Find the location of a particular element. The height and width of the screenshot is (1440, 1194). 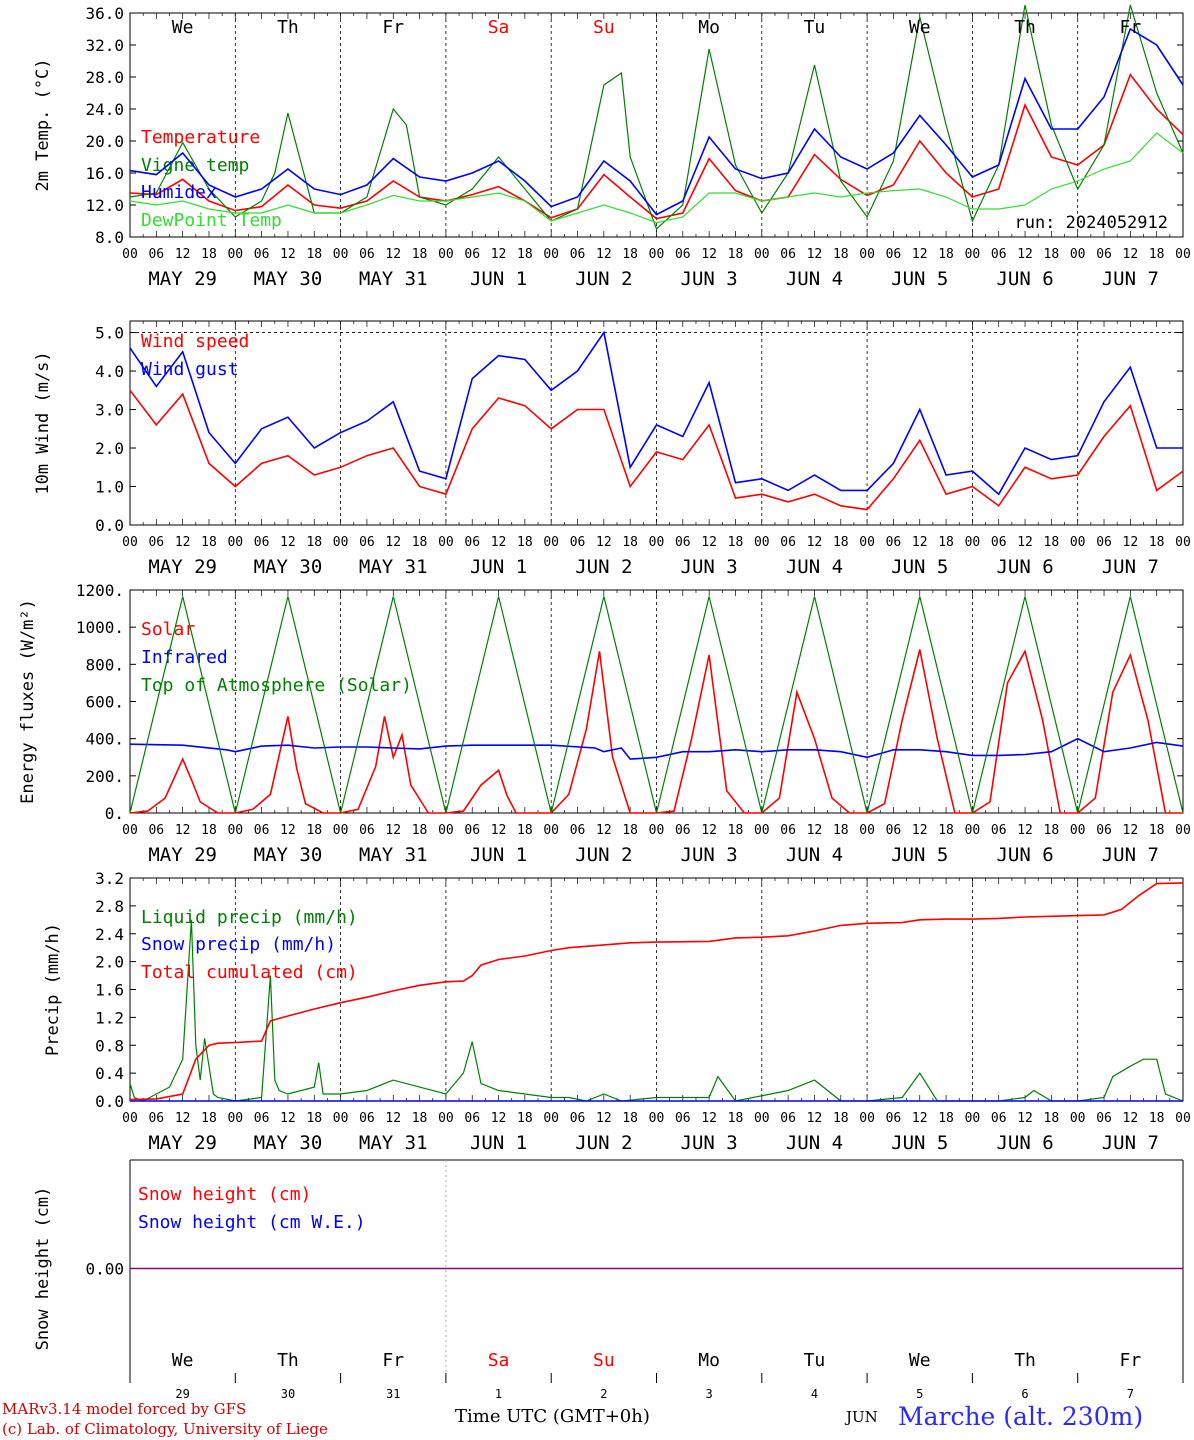

y-tick-label: 0.4 is located at coordinates (109, 1073).